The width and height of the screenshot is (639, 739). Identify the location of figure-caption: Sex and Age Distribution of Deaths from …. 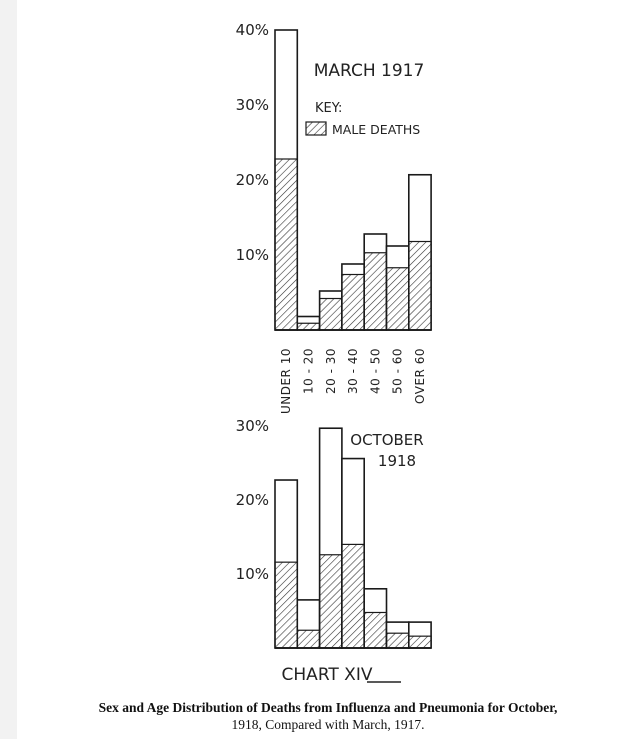
(328, 716).